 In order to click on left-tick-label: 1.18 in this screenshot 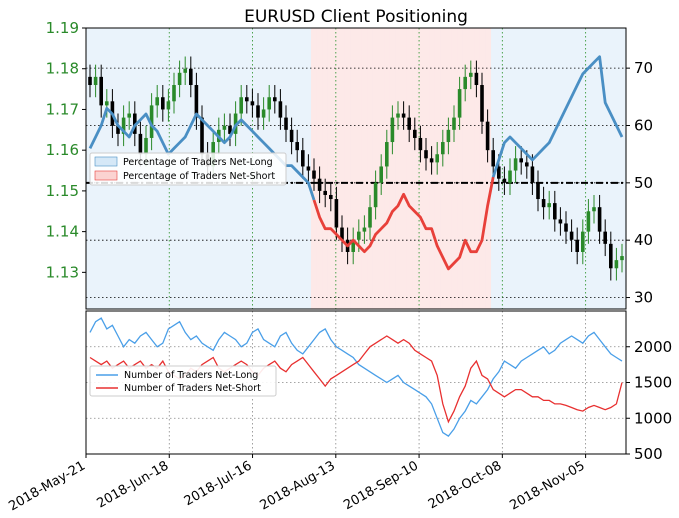, I will do `click(62, 69)`.